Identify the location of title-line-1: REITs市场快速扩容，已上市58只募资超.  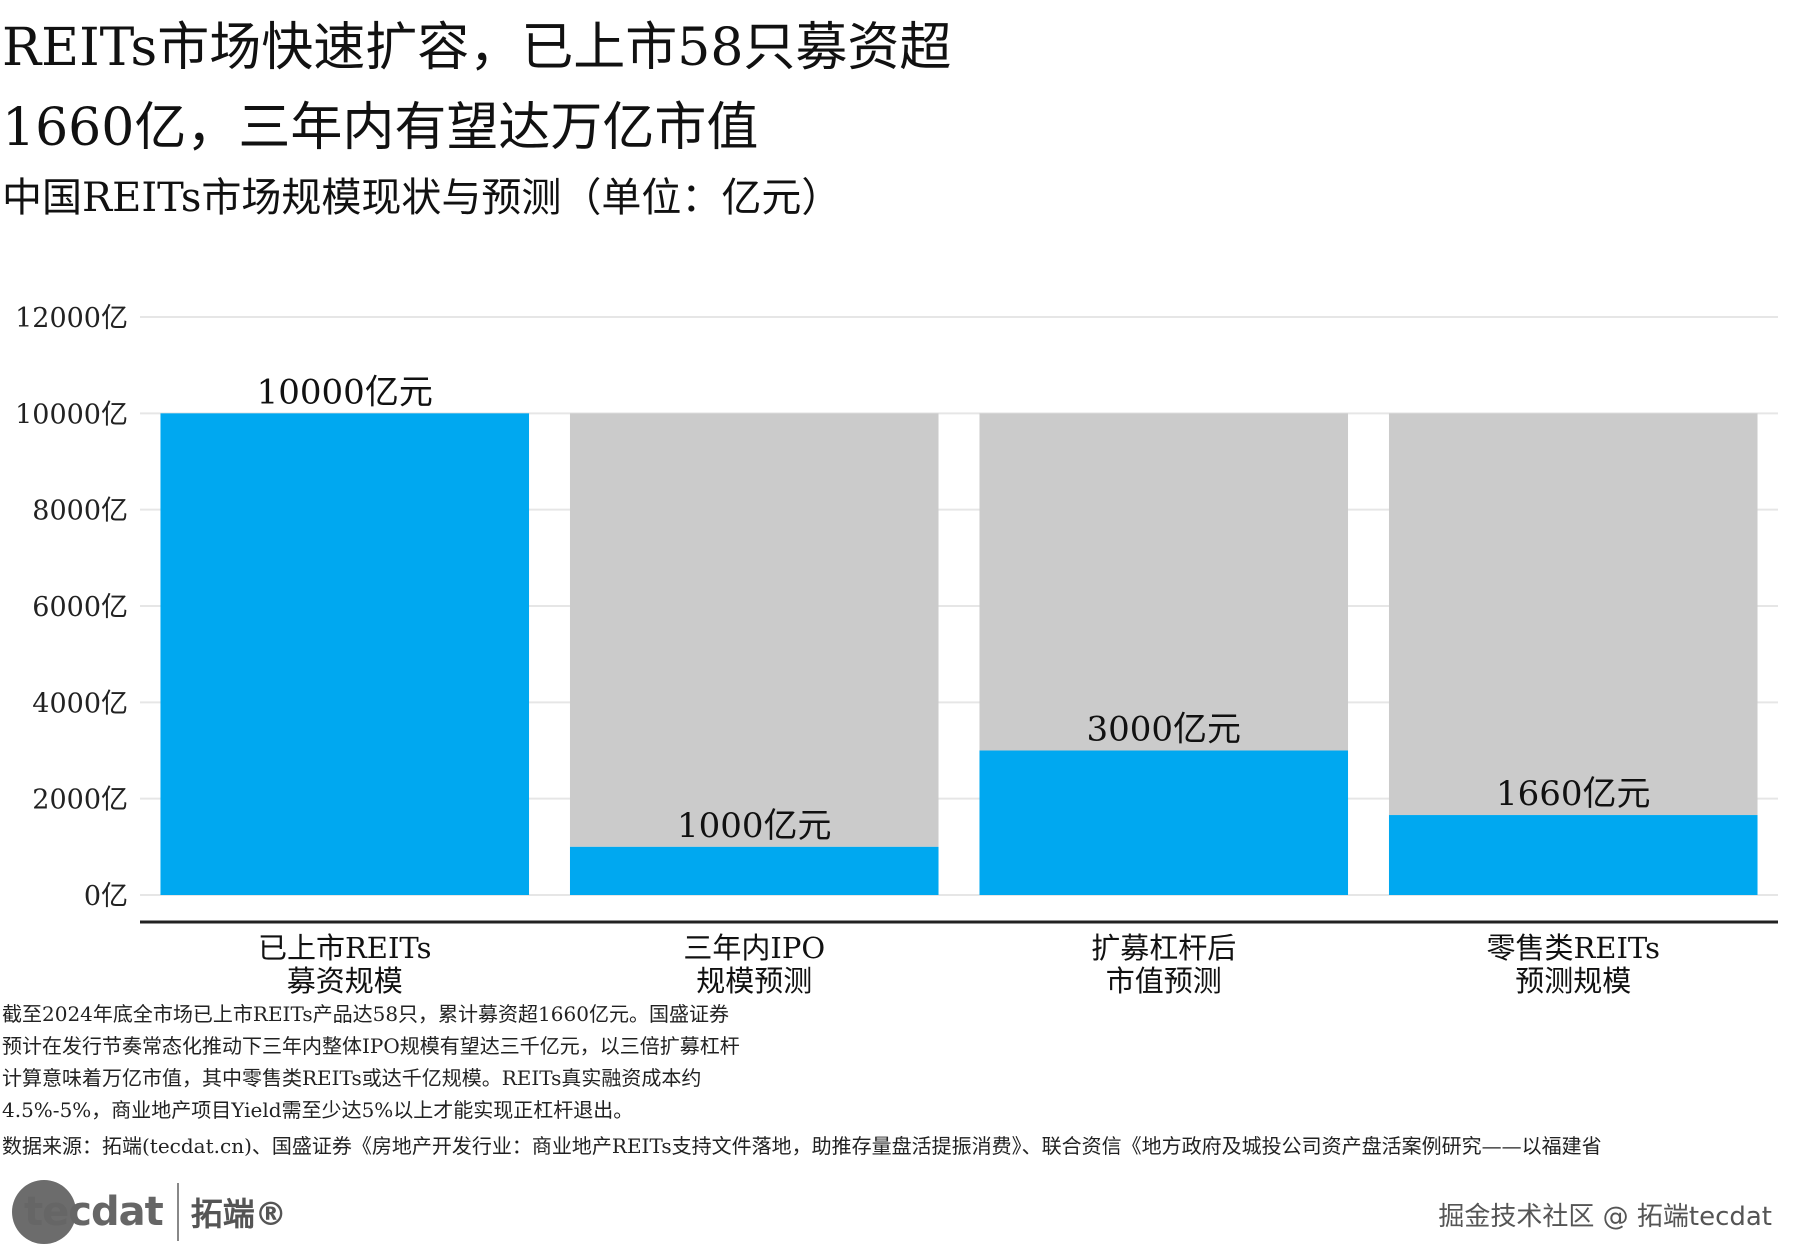
(477, 48).